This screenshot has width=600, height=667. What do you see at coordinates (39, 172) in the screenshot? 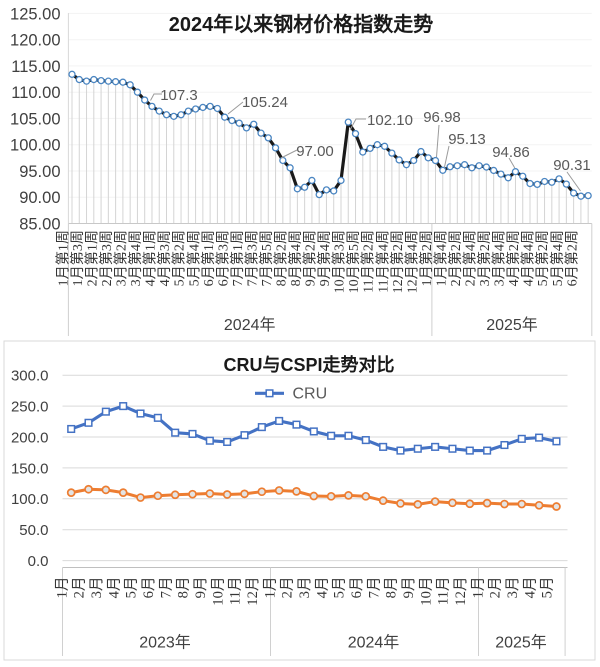
I see `svg-text: 95.00` at bounding box center [39, 172].